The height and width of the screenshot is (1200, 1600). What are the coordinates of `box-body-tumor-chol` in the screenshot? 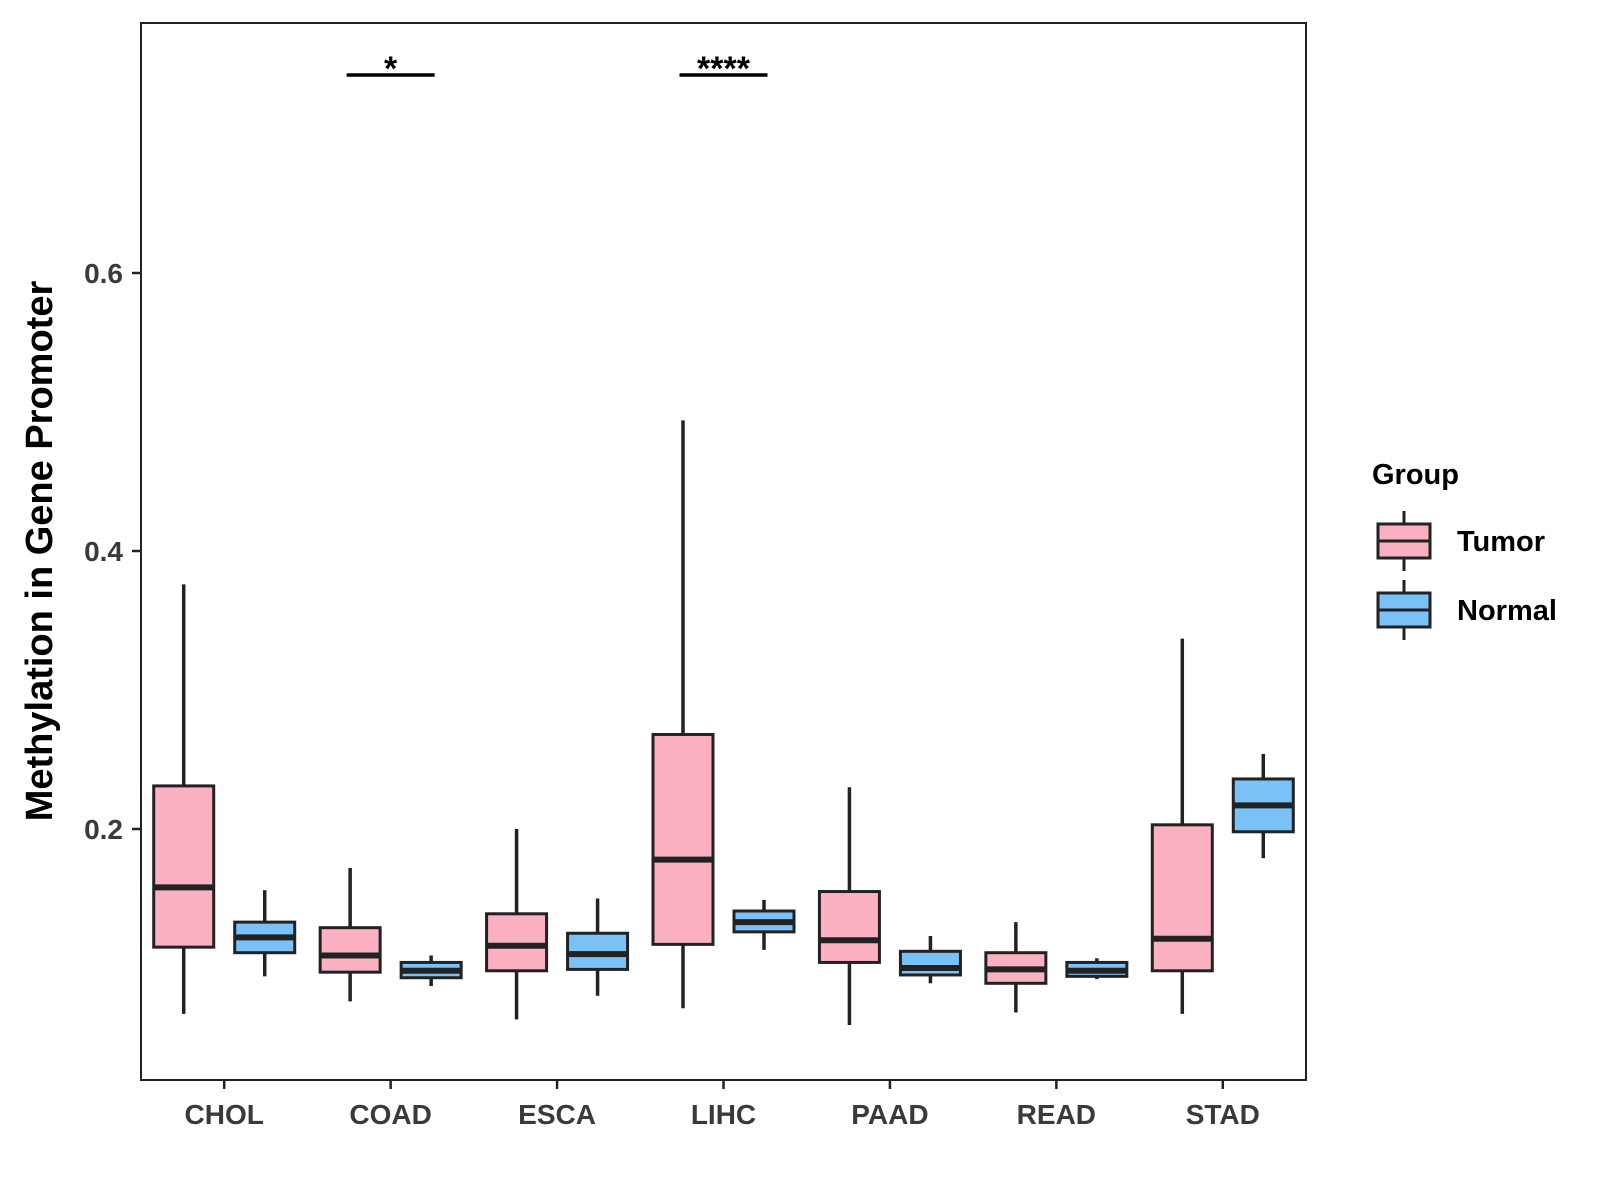 It's located at (184, 866).